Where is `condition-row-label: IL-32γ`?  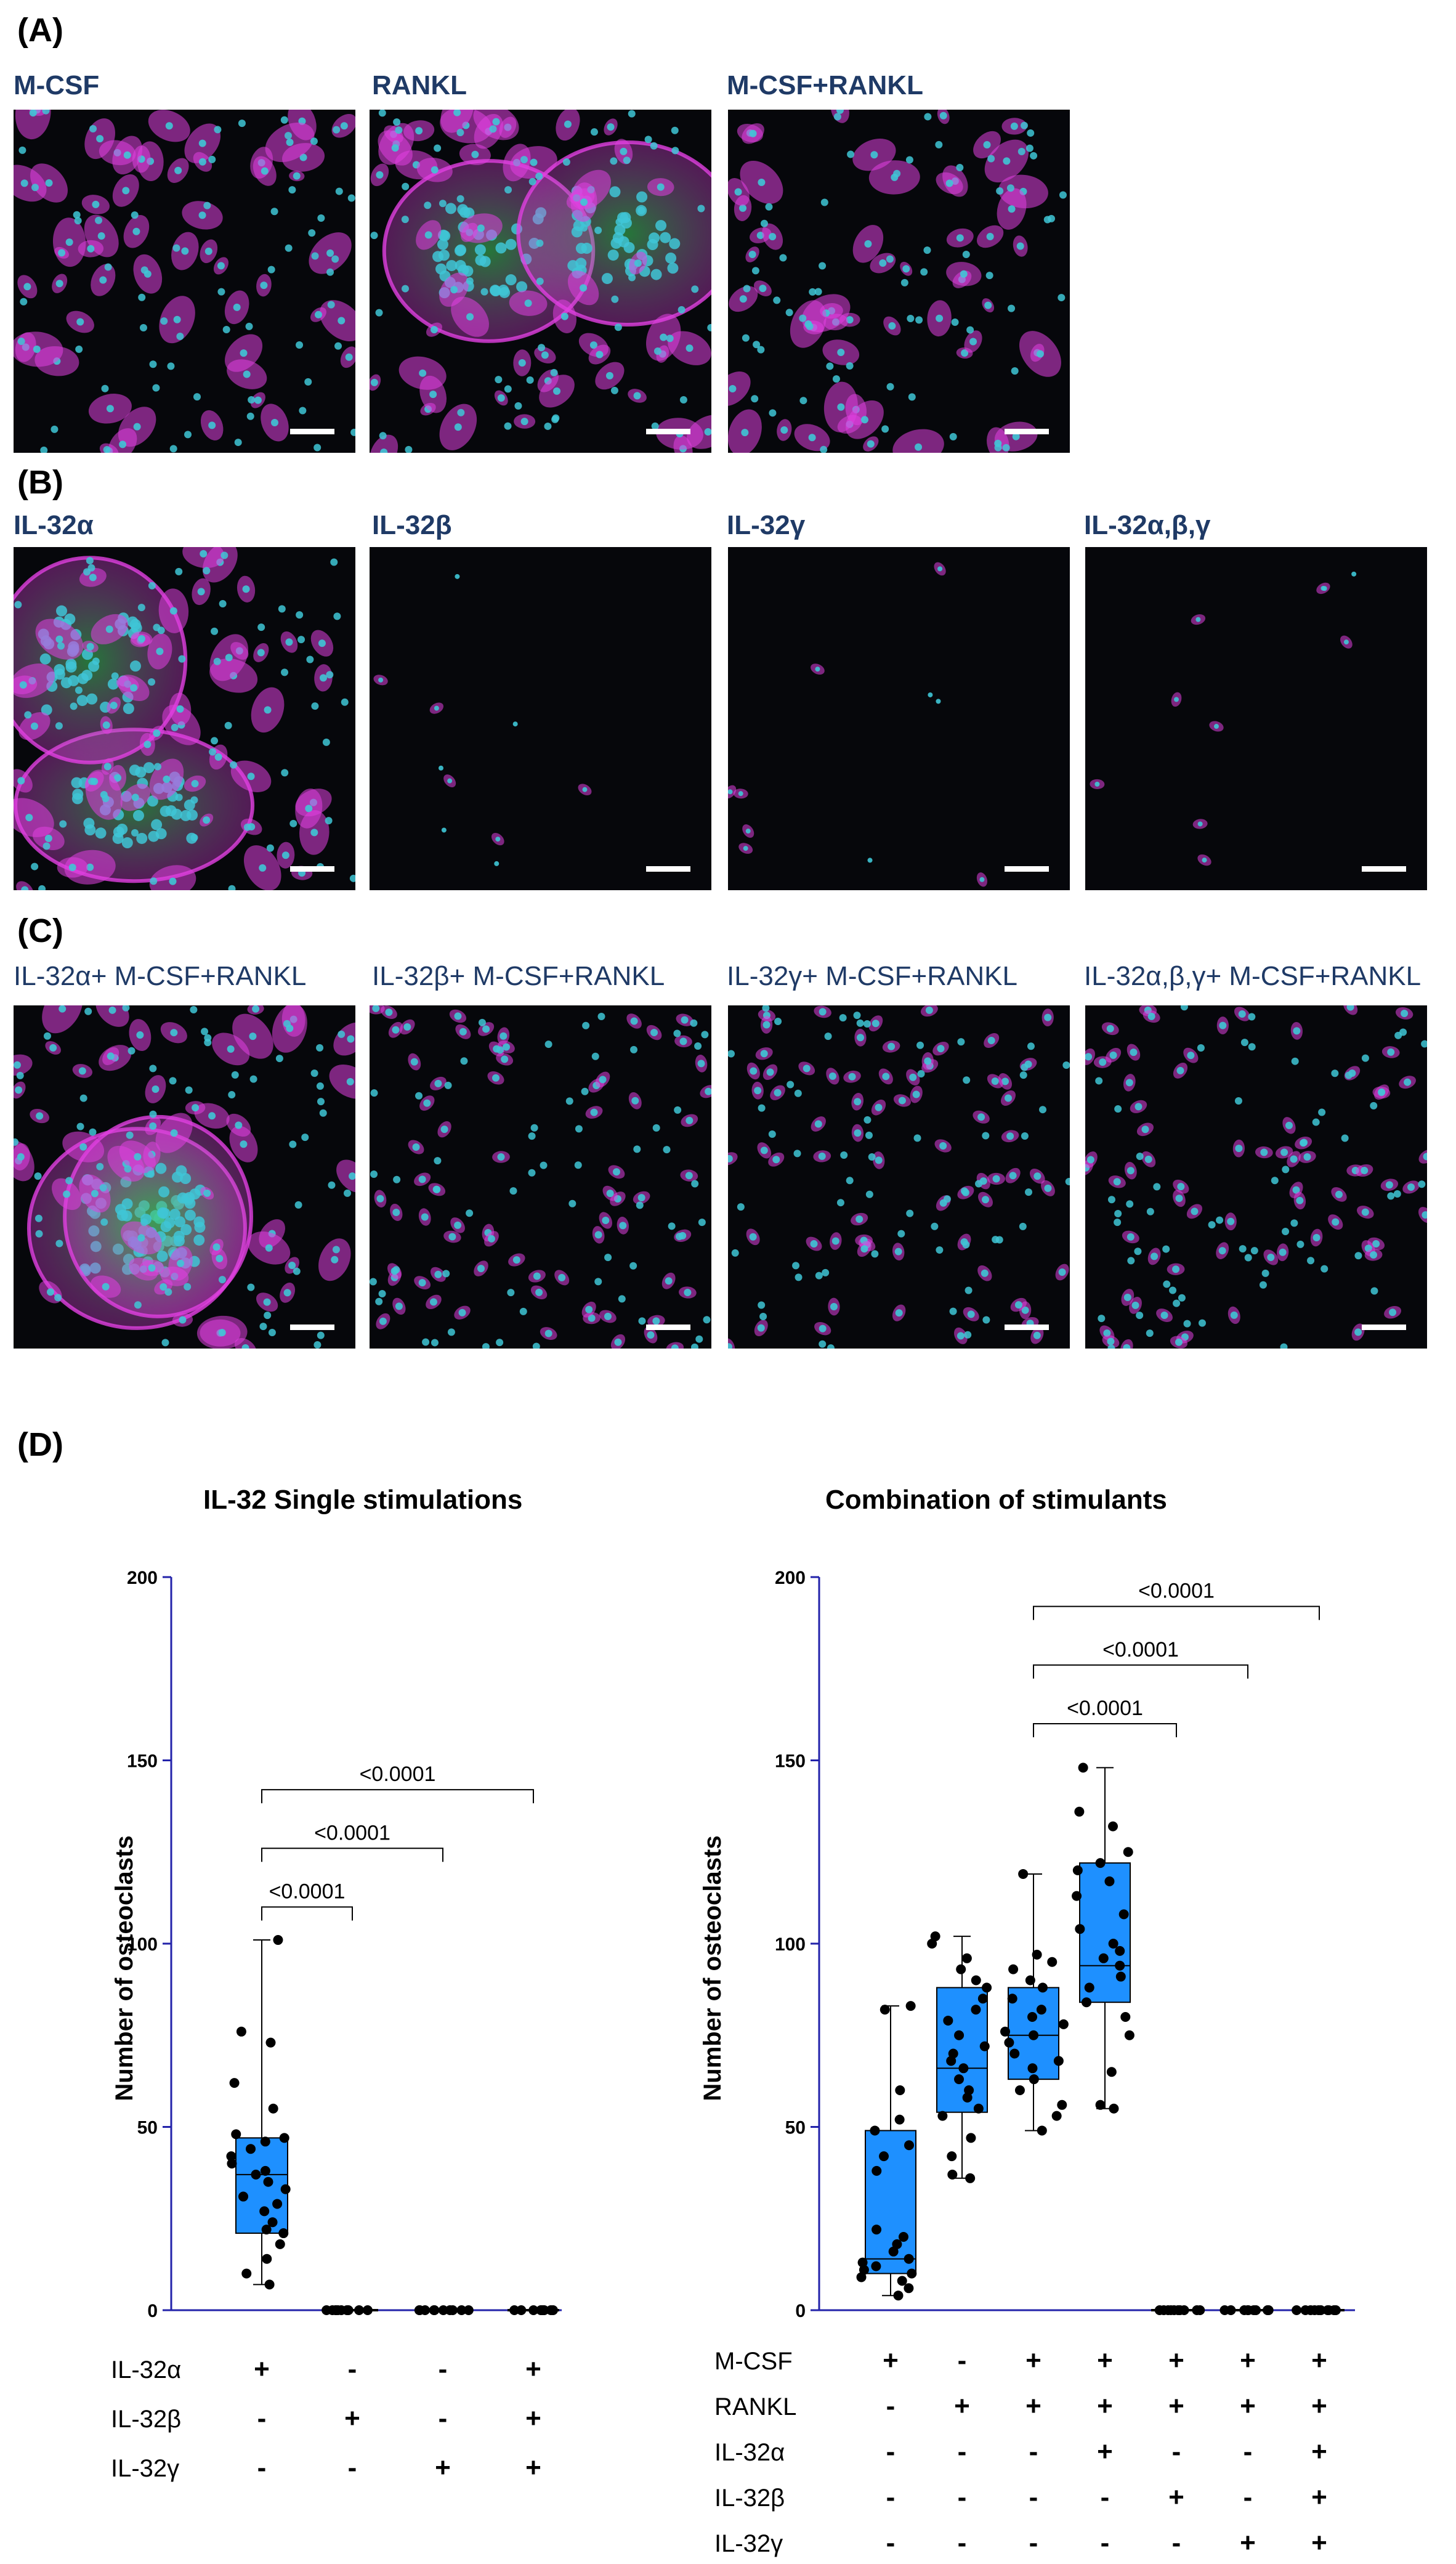
condition-row-label: IL-32γ is located at coordinates (145, 2468).